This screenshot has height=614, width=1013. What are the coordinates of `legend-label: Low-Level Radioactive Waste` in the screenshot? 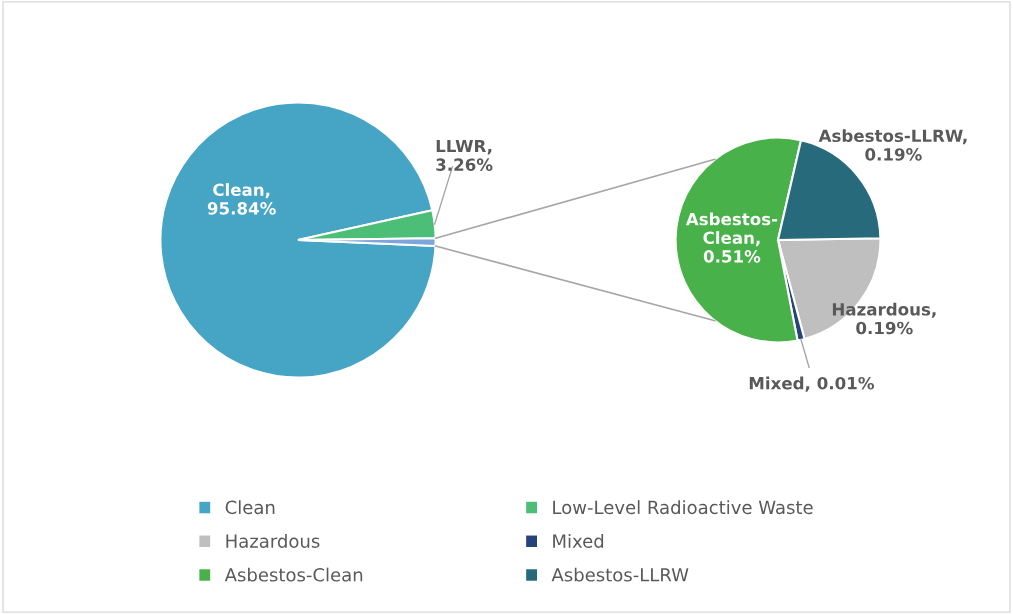 It's located at (683, 507).